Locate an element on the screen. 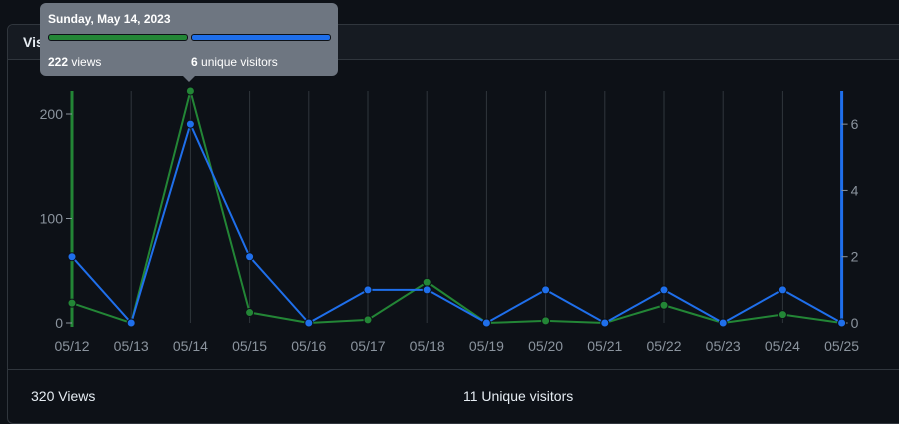  total-views: 320 Views is located at coordinates (63, 396).